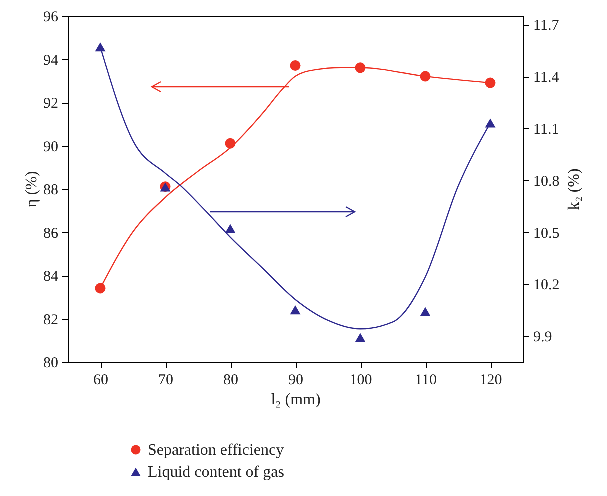 The height and width of the screenshot is (496, 607). What do you see at coordinates (547, 130) in the screenshot?
I see `y2-tick-label: 11.1` at bounding box center [547, 130].